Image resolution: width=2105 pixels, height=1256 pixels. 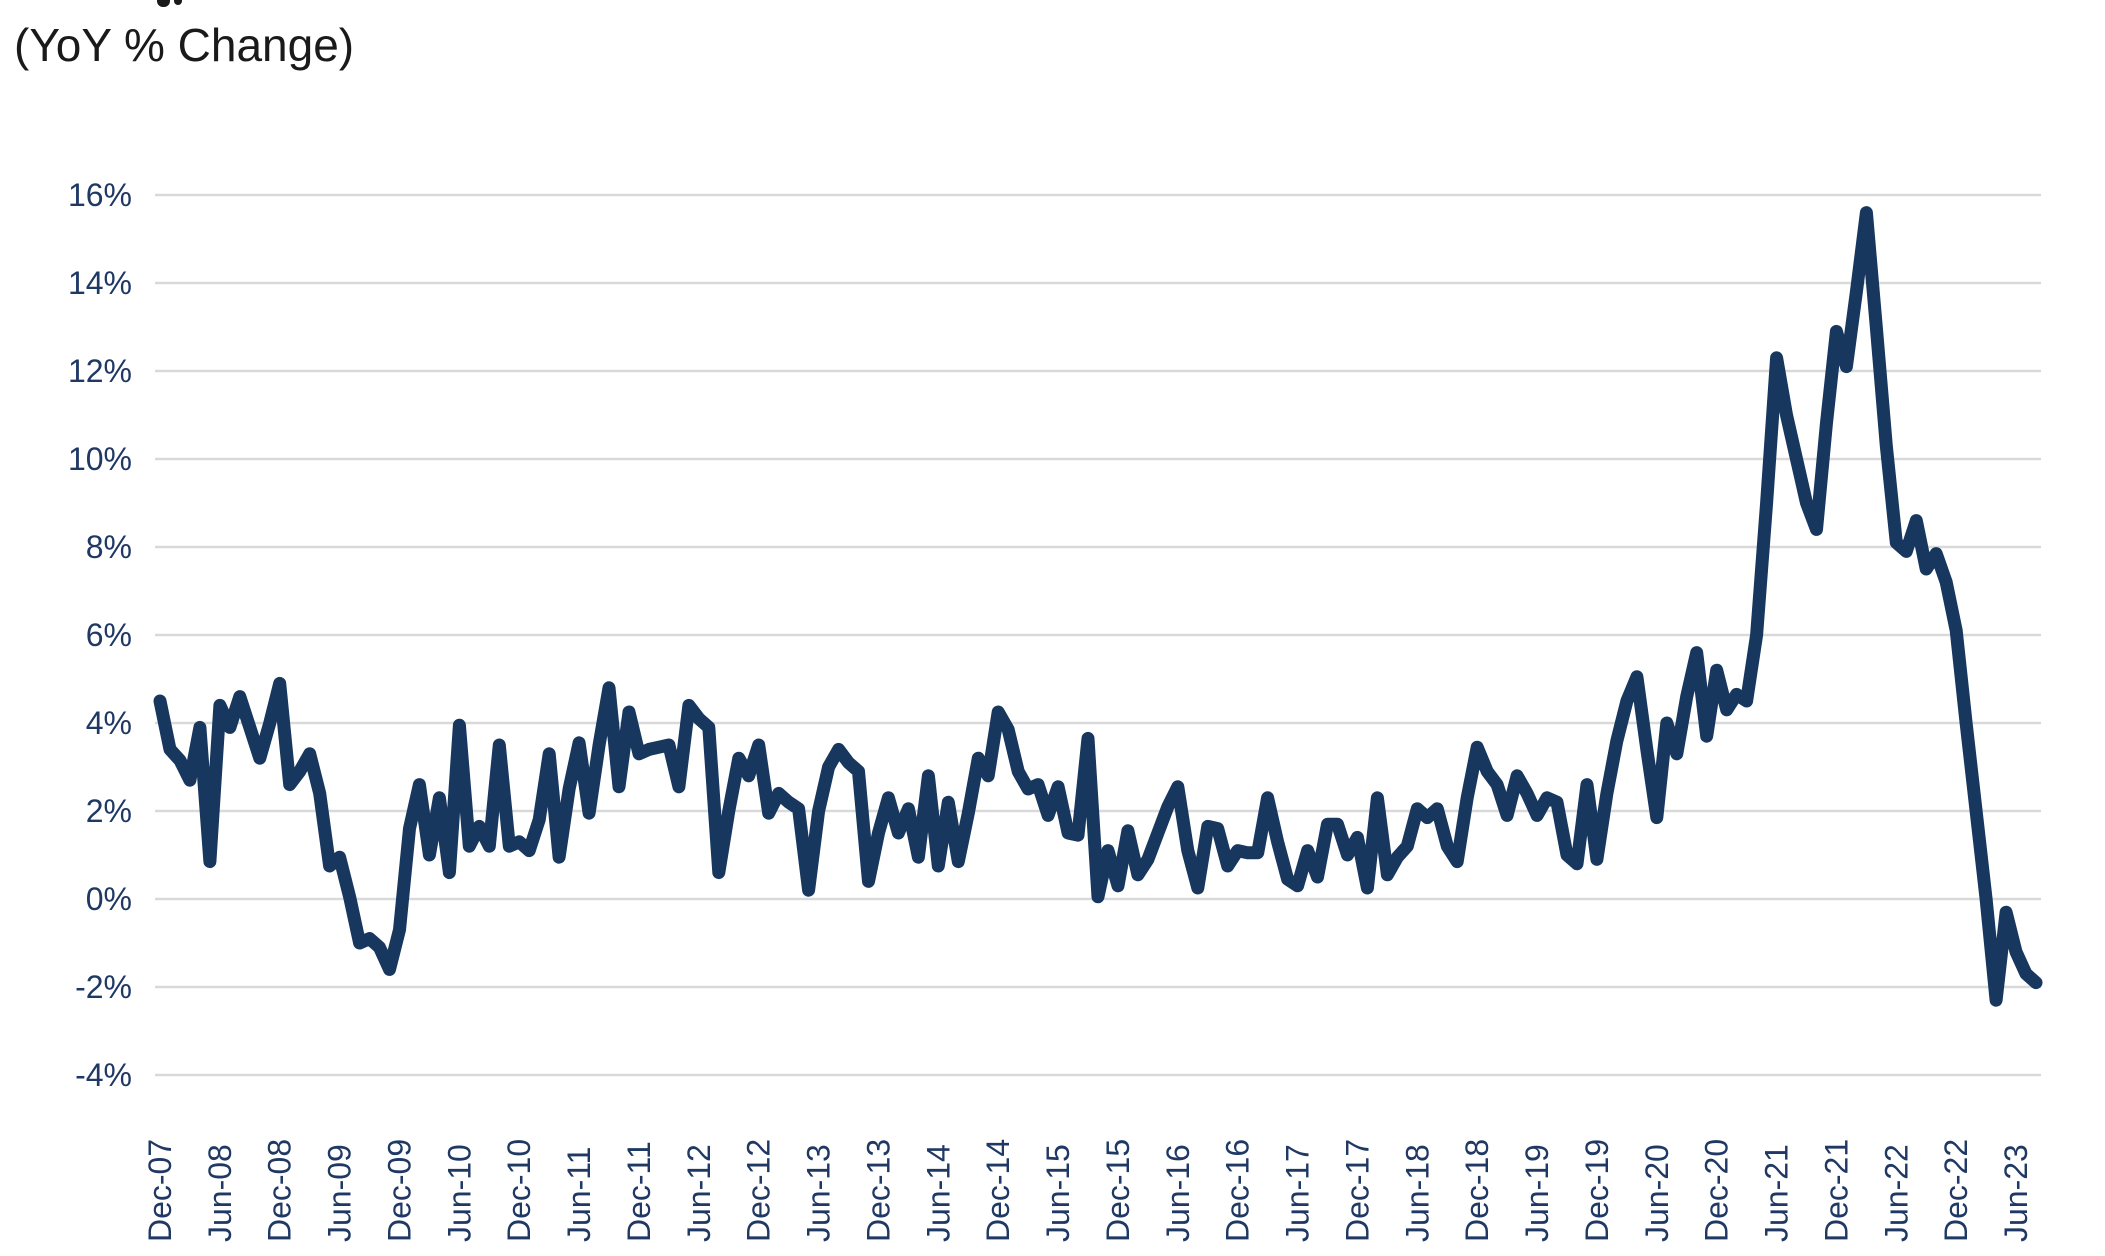 I want to click on x-tick-label: Jun-08, so click(x=220, y=1193).